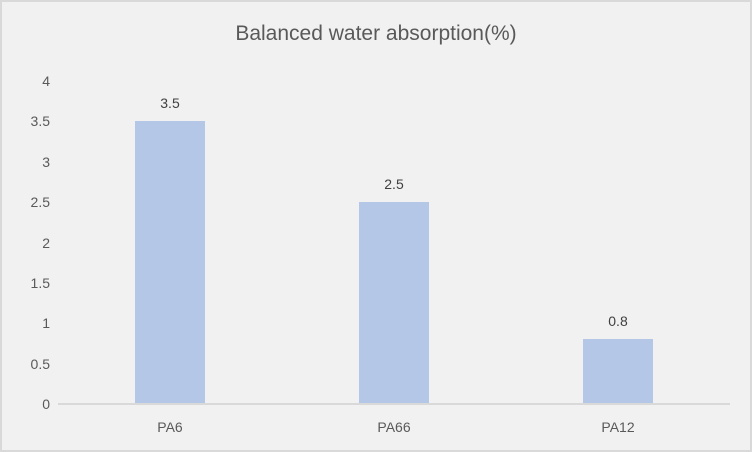 The height and width of the screenshot is (452, 752). Describe the element at coordinates (46, 161) in the screenshot. I see `y-axis-tick-label: 3` at that location.